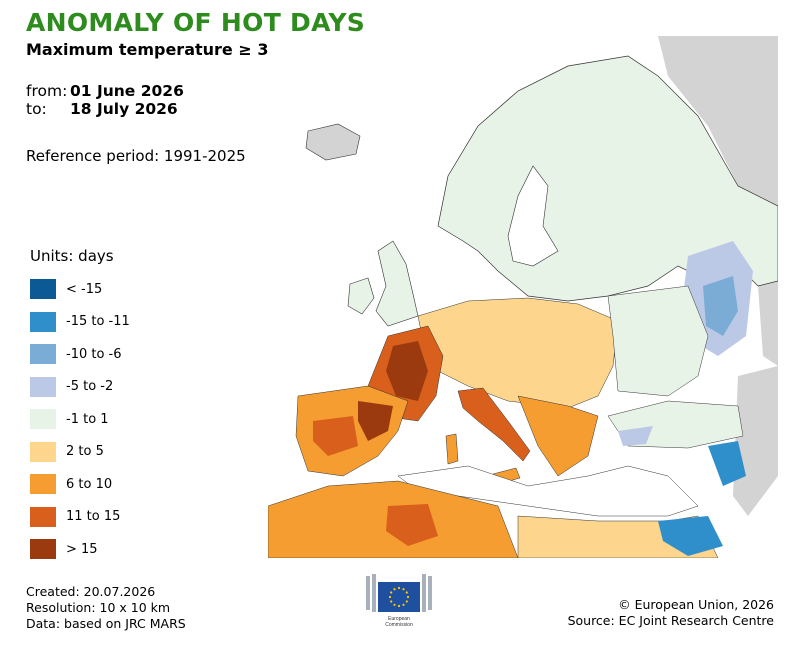  What do you see at coordinates (136, 156) in the screenshot?
I see `reference-period: Reference period: 1991-2025` at bounding box center [136, 156].